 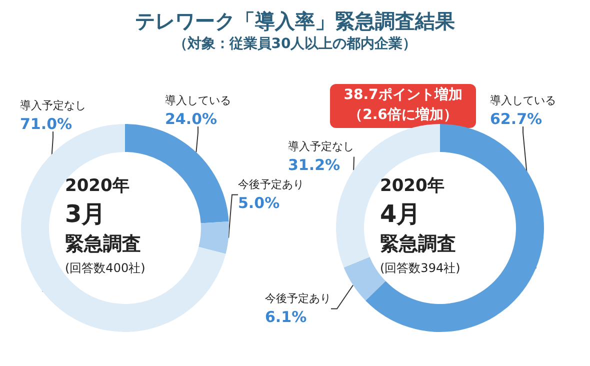 What do you see at coordinates (403, 114) in the screenshot?
I see `text: （2.6倍に増加）` at bounding box center [403, 114].